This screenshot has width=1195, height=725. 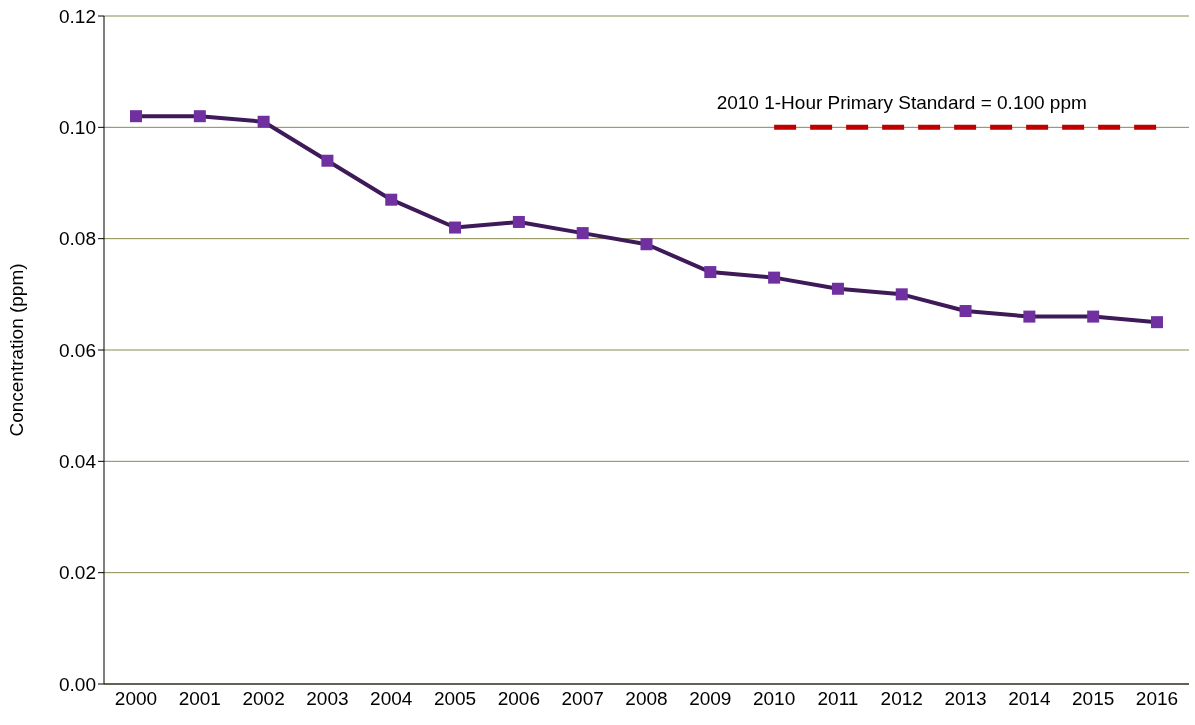 I want to click on x-tick-label: 2002, so click(x=263, y=699).